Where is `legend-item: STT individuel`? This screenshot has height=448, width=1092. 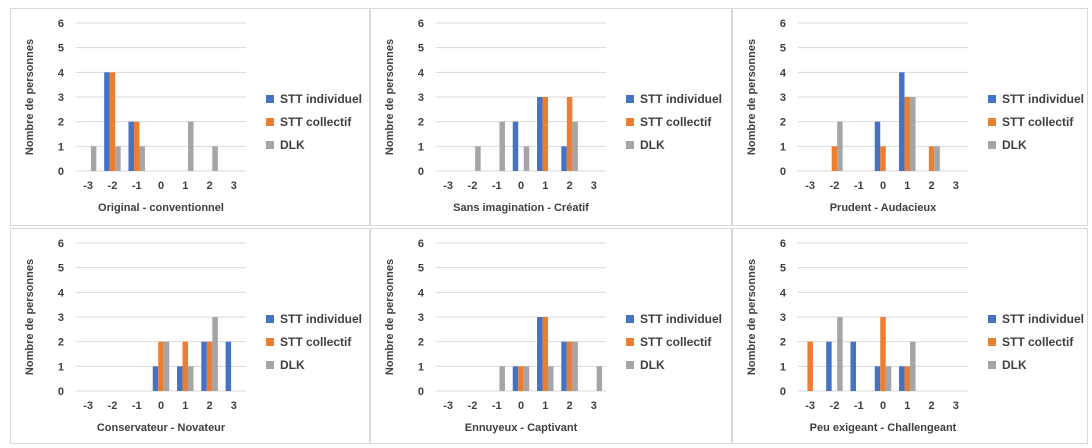
legend-item: STT individuel is located at coordinates (314, 98).